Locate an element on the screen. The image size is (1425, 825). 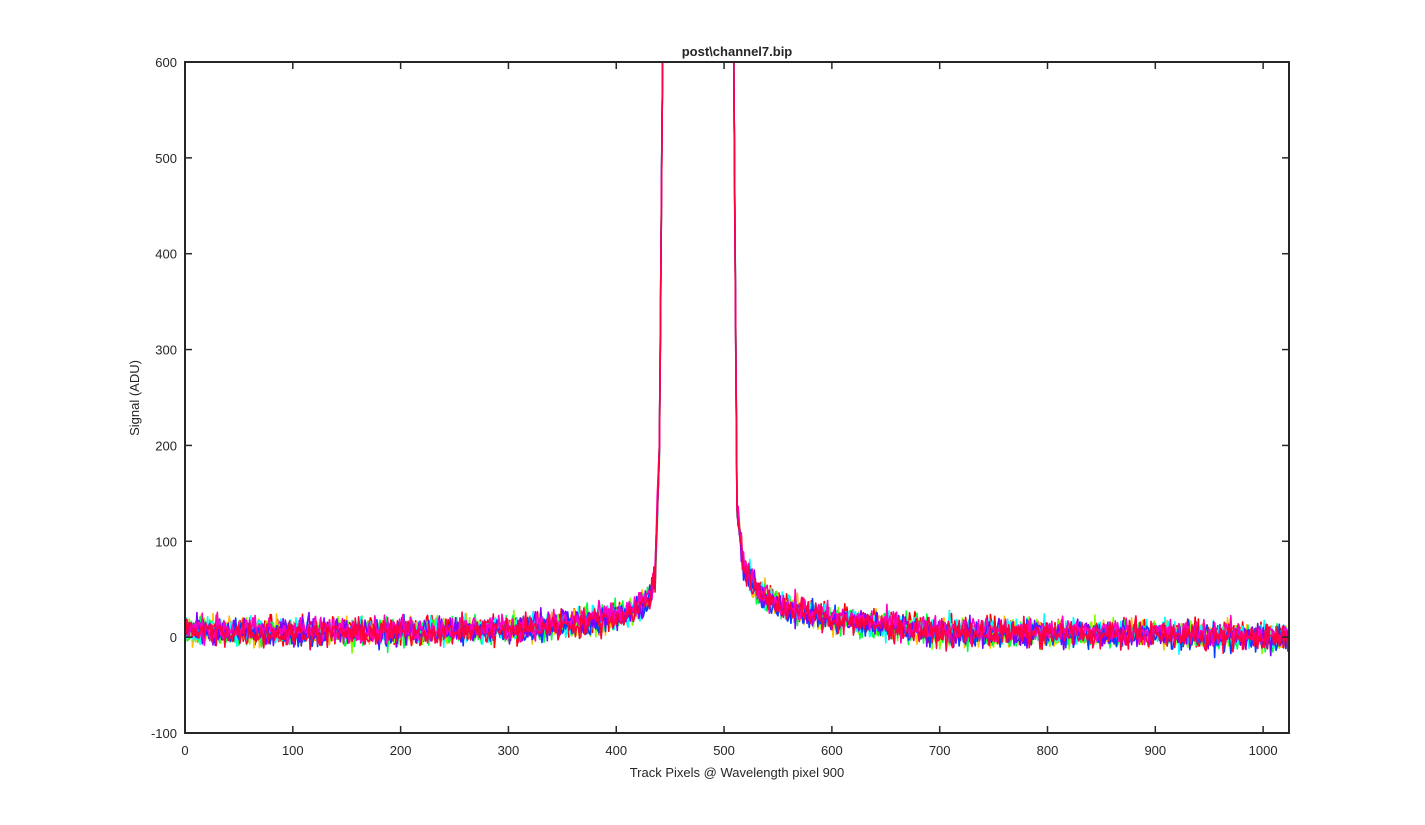
y-tick-label: 300 is located at coordinates (166, 350).